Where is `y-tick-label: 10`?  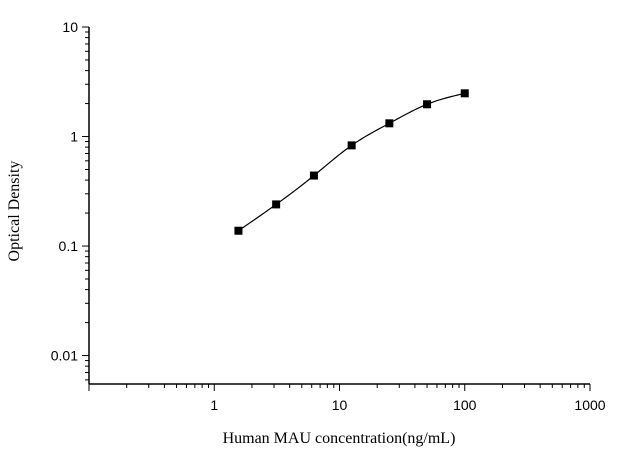
y-tick-label: 10 is located at coordinates (70, 27).